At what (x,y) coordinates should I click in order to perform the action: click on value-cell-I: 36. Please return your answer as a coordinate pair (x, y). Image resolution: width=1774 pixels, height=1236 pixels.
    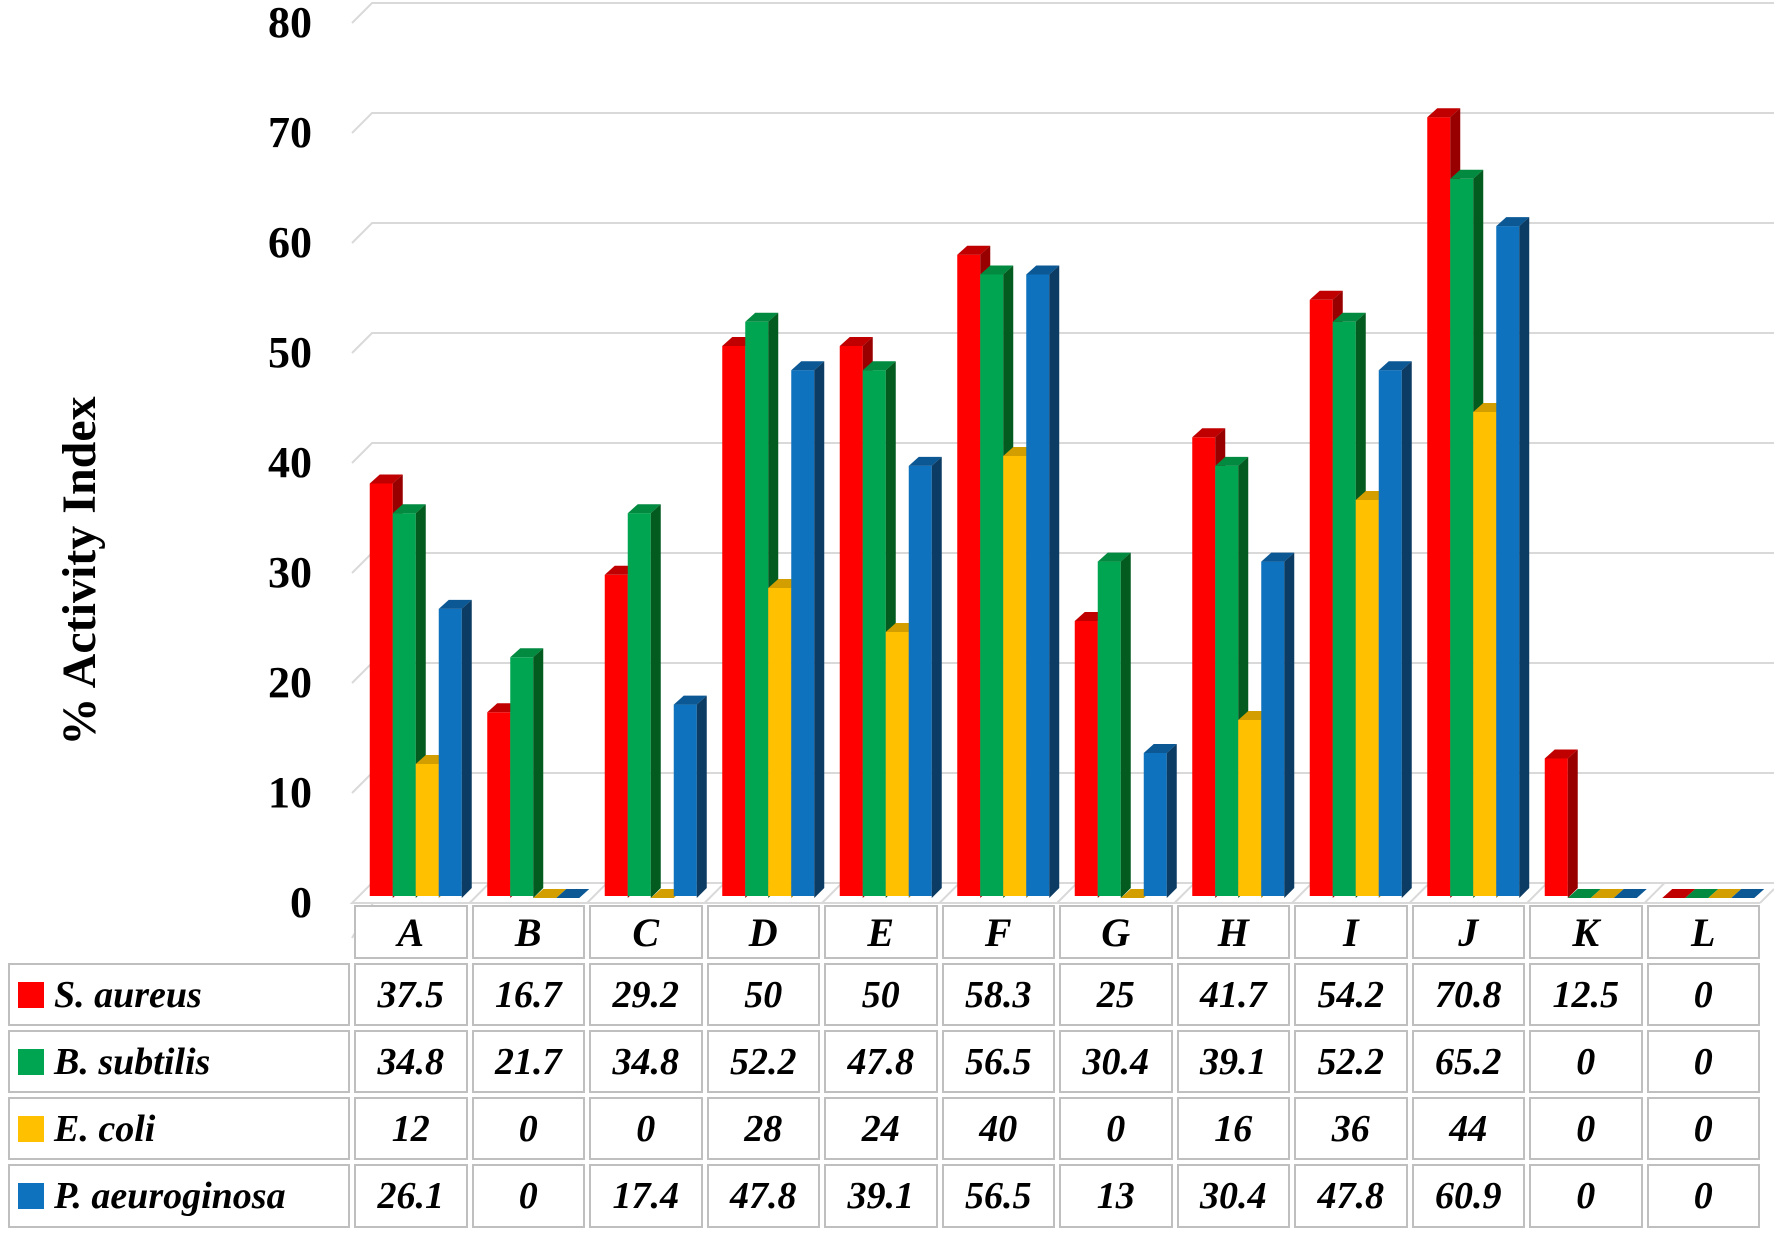
    Looking at the image, I should click on (1351, 1128).